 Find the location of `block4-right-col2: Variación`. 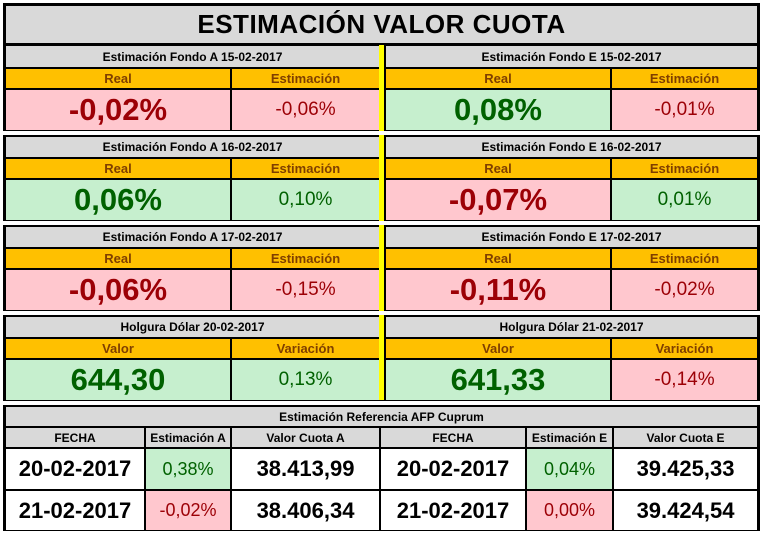

block4-right-col2: Variación is located at coordinates (684, 348).